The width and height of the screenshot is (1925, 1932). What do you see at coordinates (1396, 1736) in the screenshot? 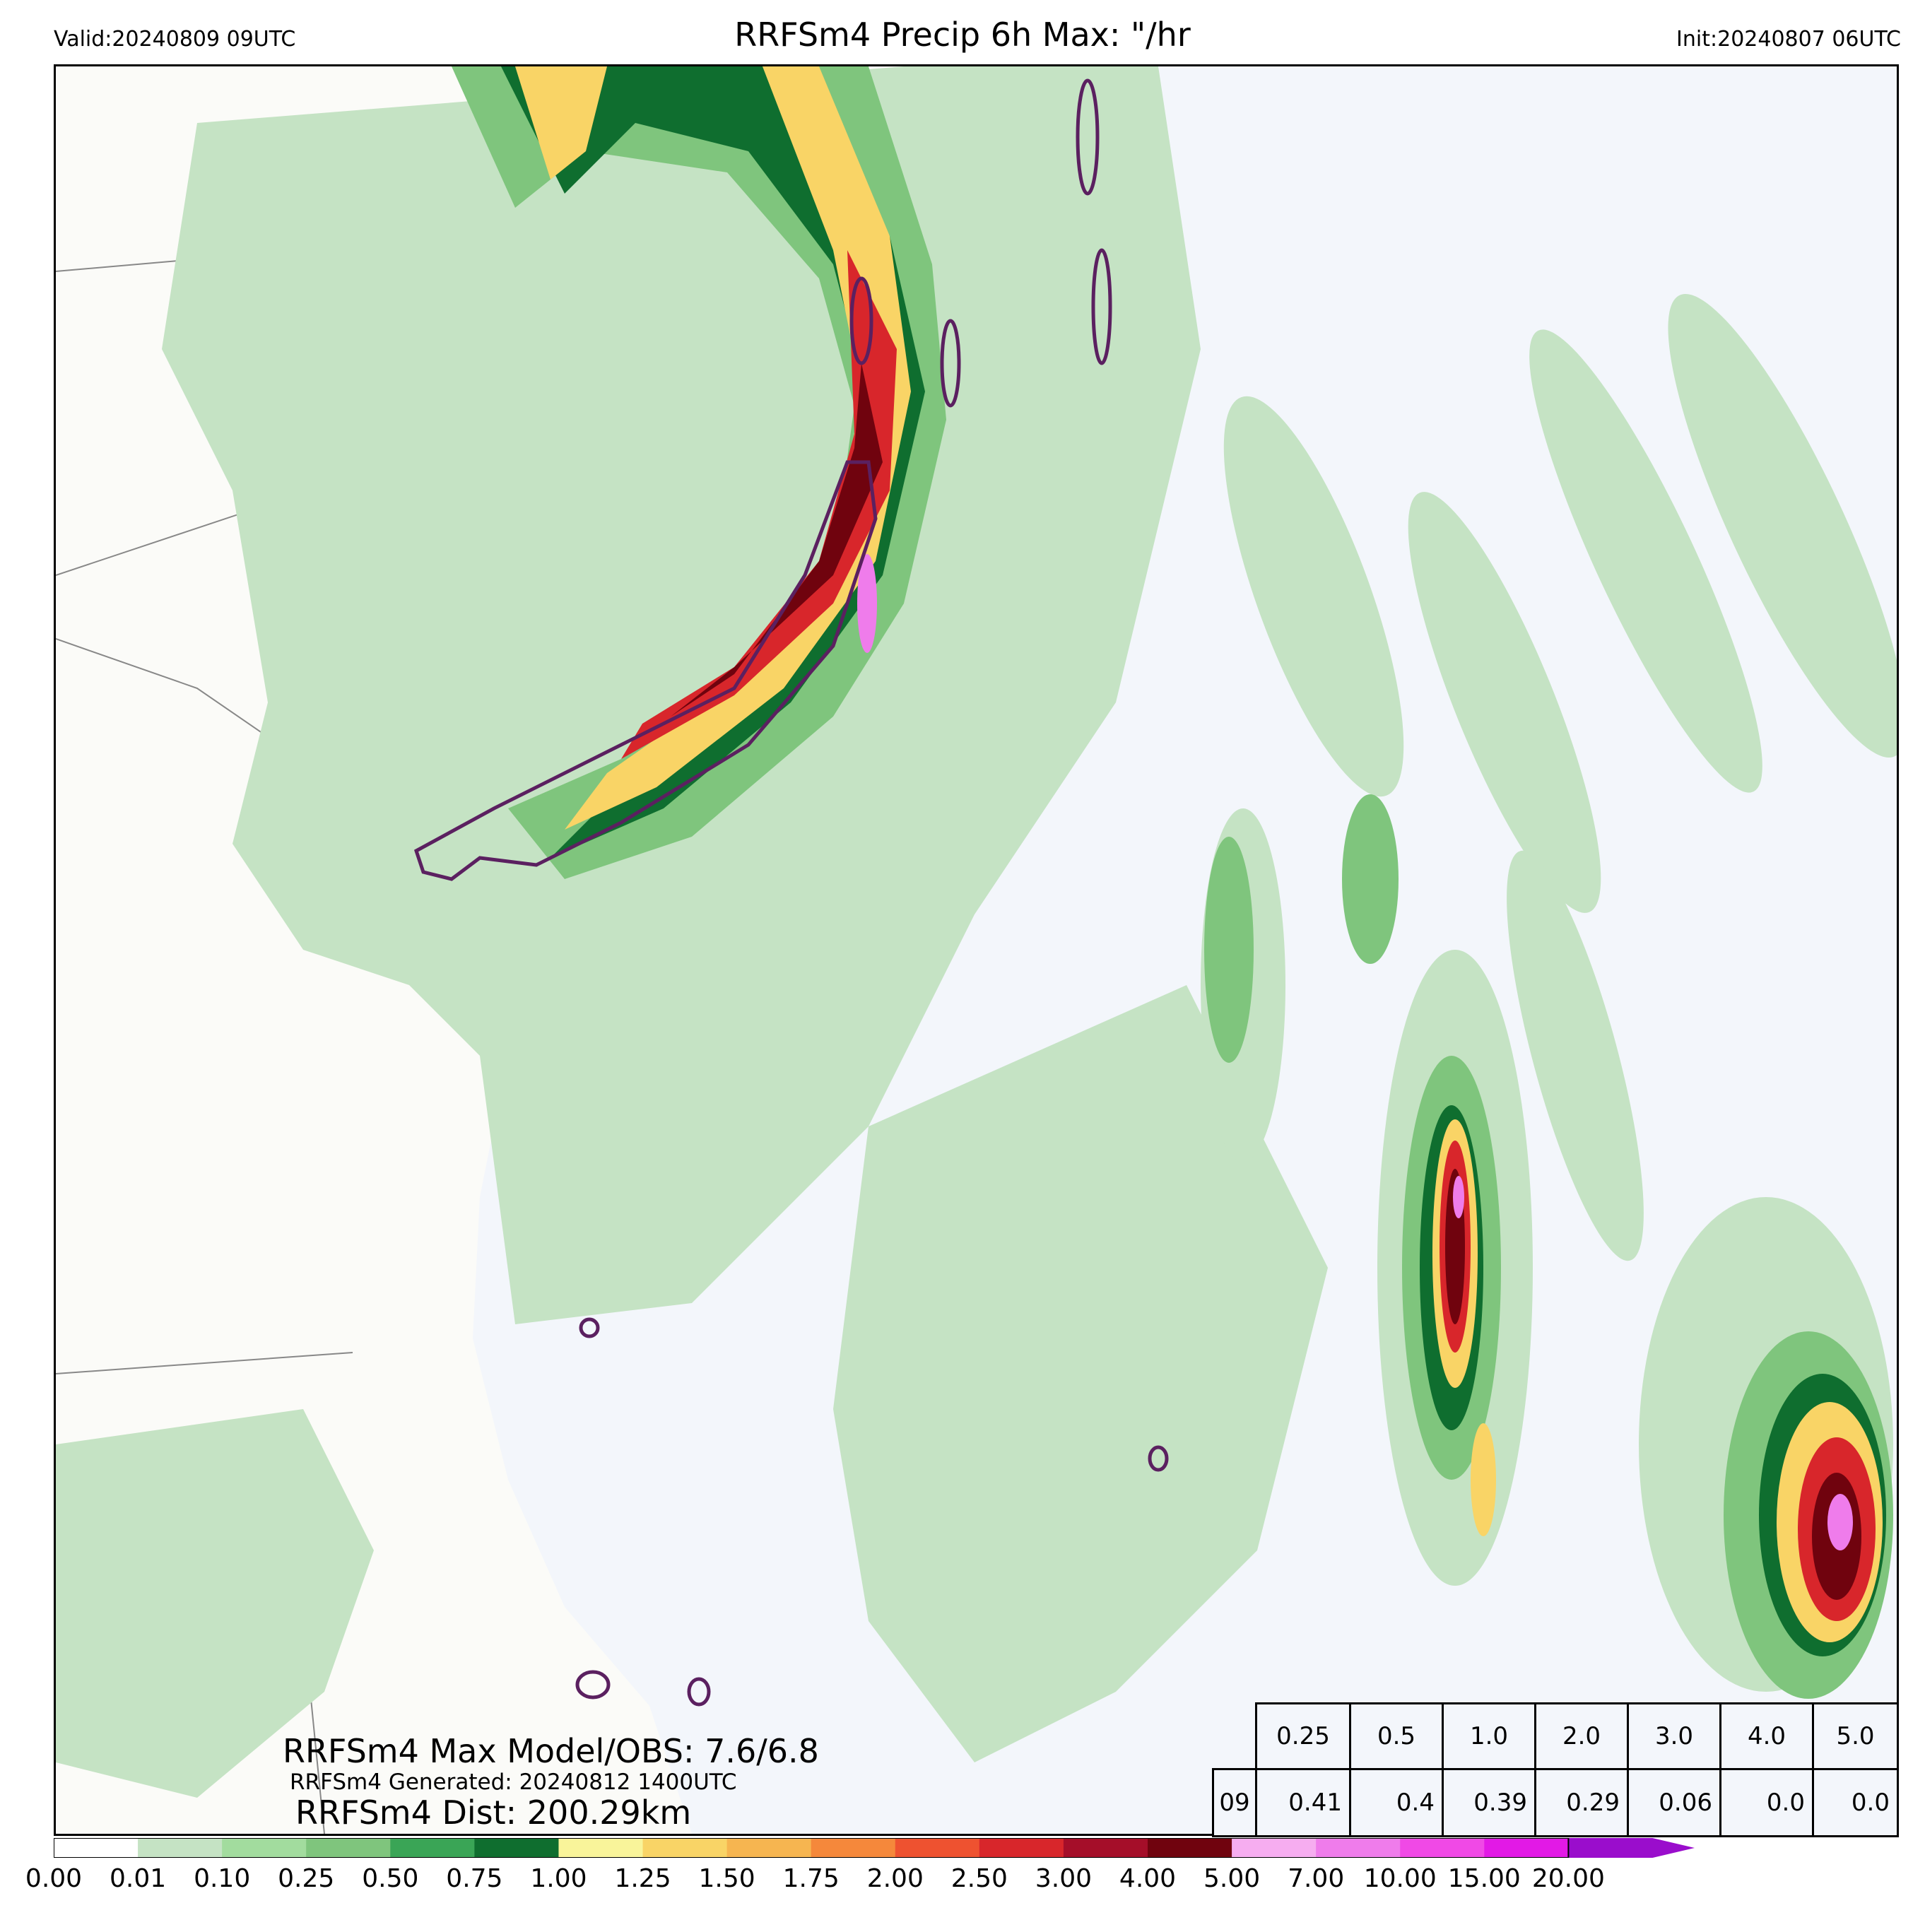
I see `threshold-header-cell: 0.5` at bounding box center [1396, 1736].